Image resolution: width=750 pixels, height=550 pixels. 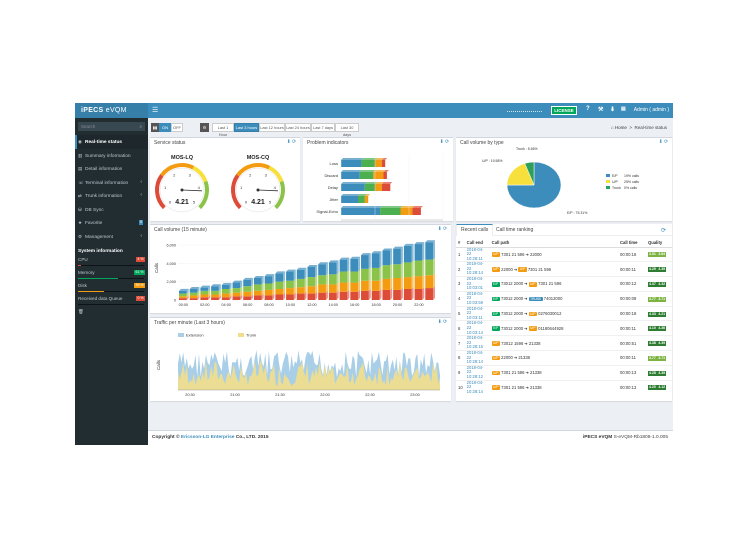 I want to click on toggle-on-button: ON, so click(x=165, y=127).